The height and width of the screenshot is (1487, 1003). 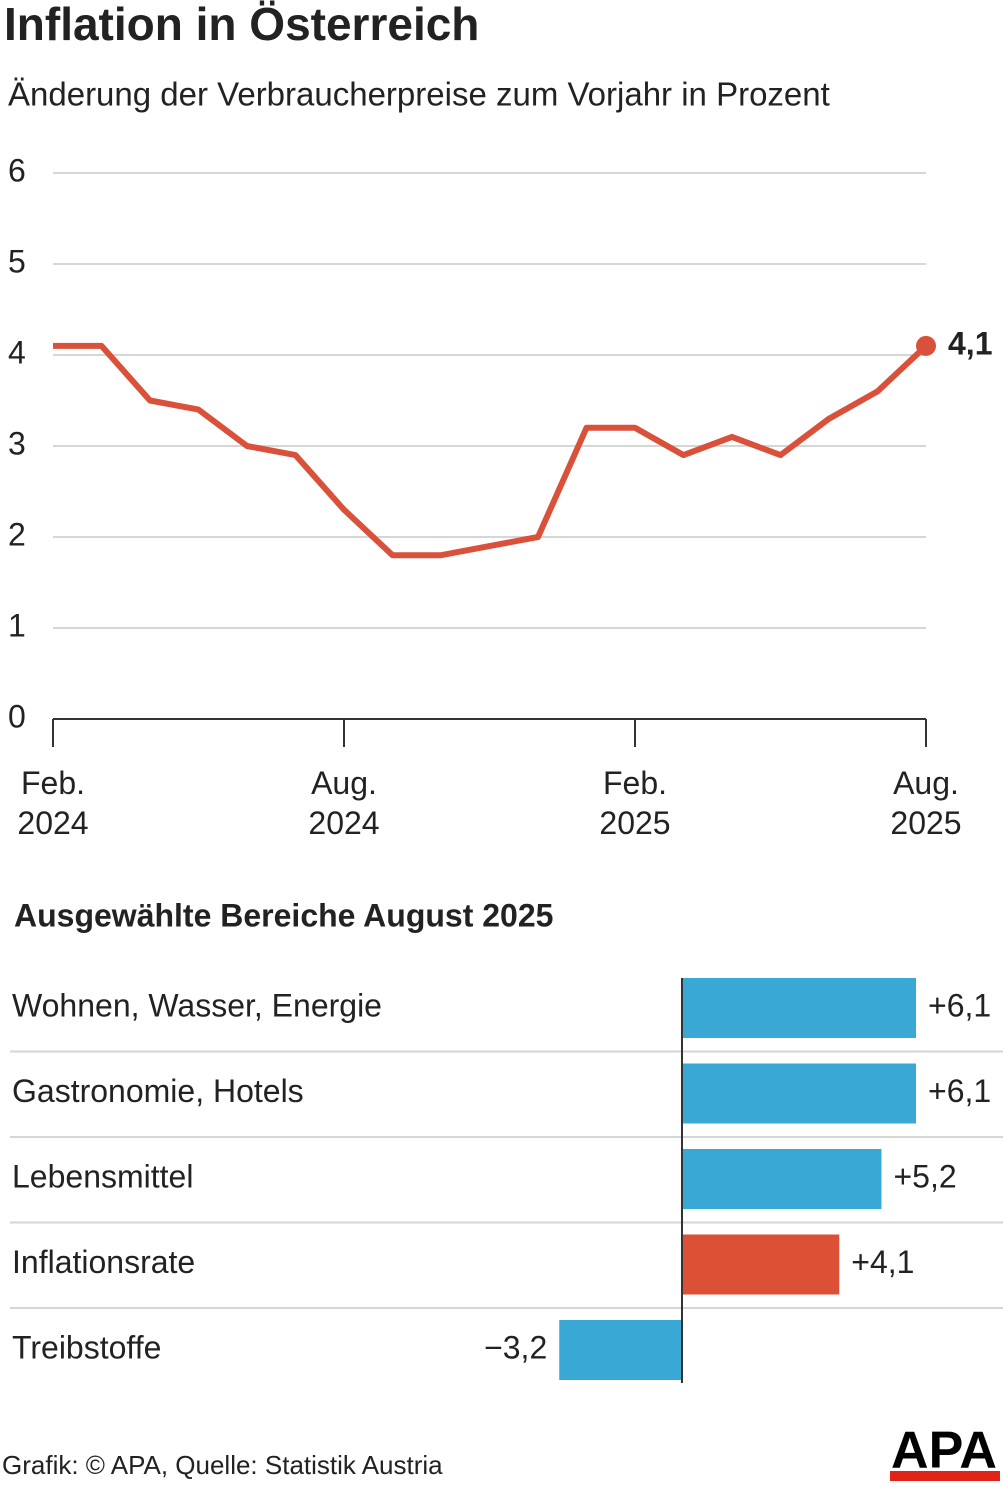 I want to click on value-label: +4,1, so click(x=882, y=1262).